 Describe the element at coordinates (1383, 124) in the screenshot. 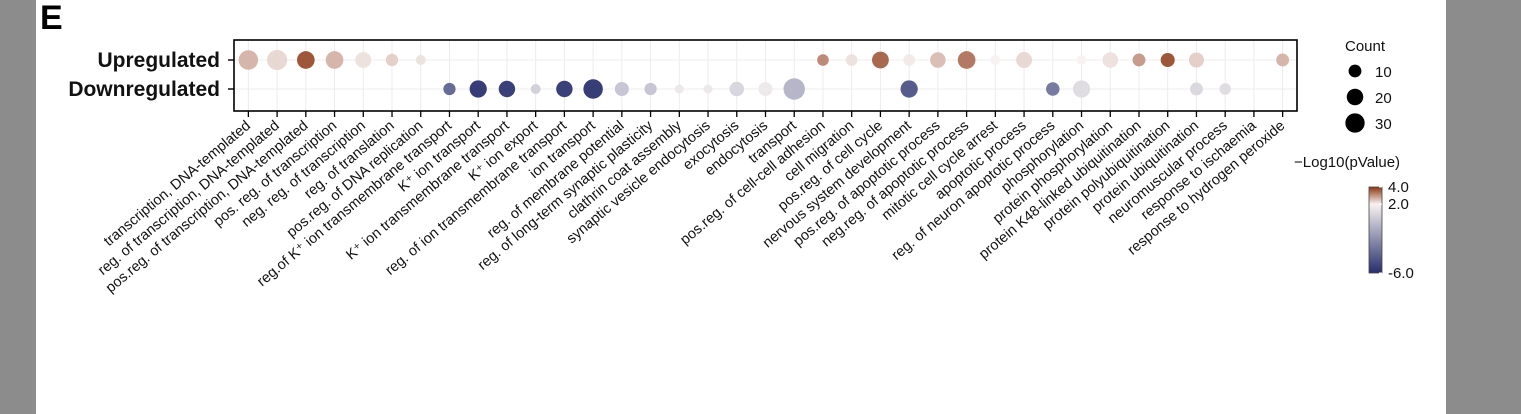

I see `size-legend-label: 30` at that location.